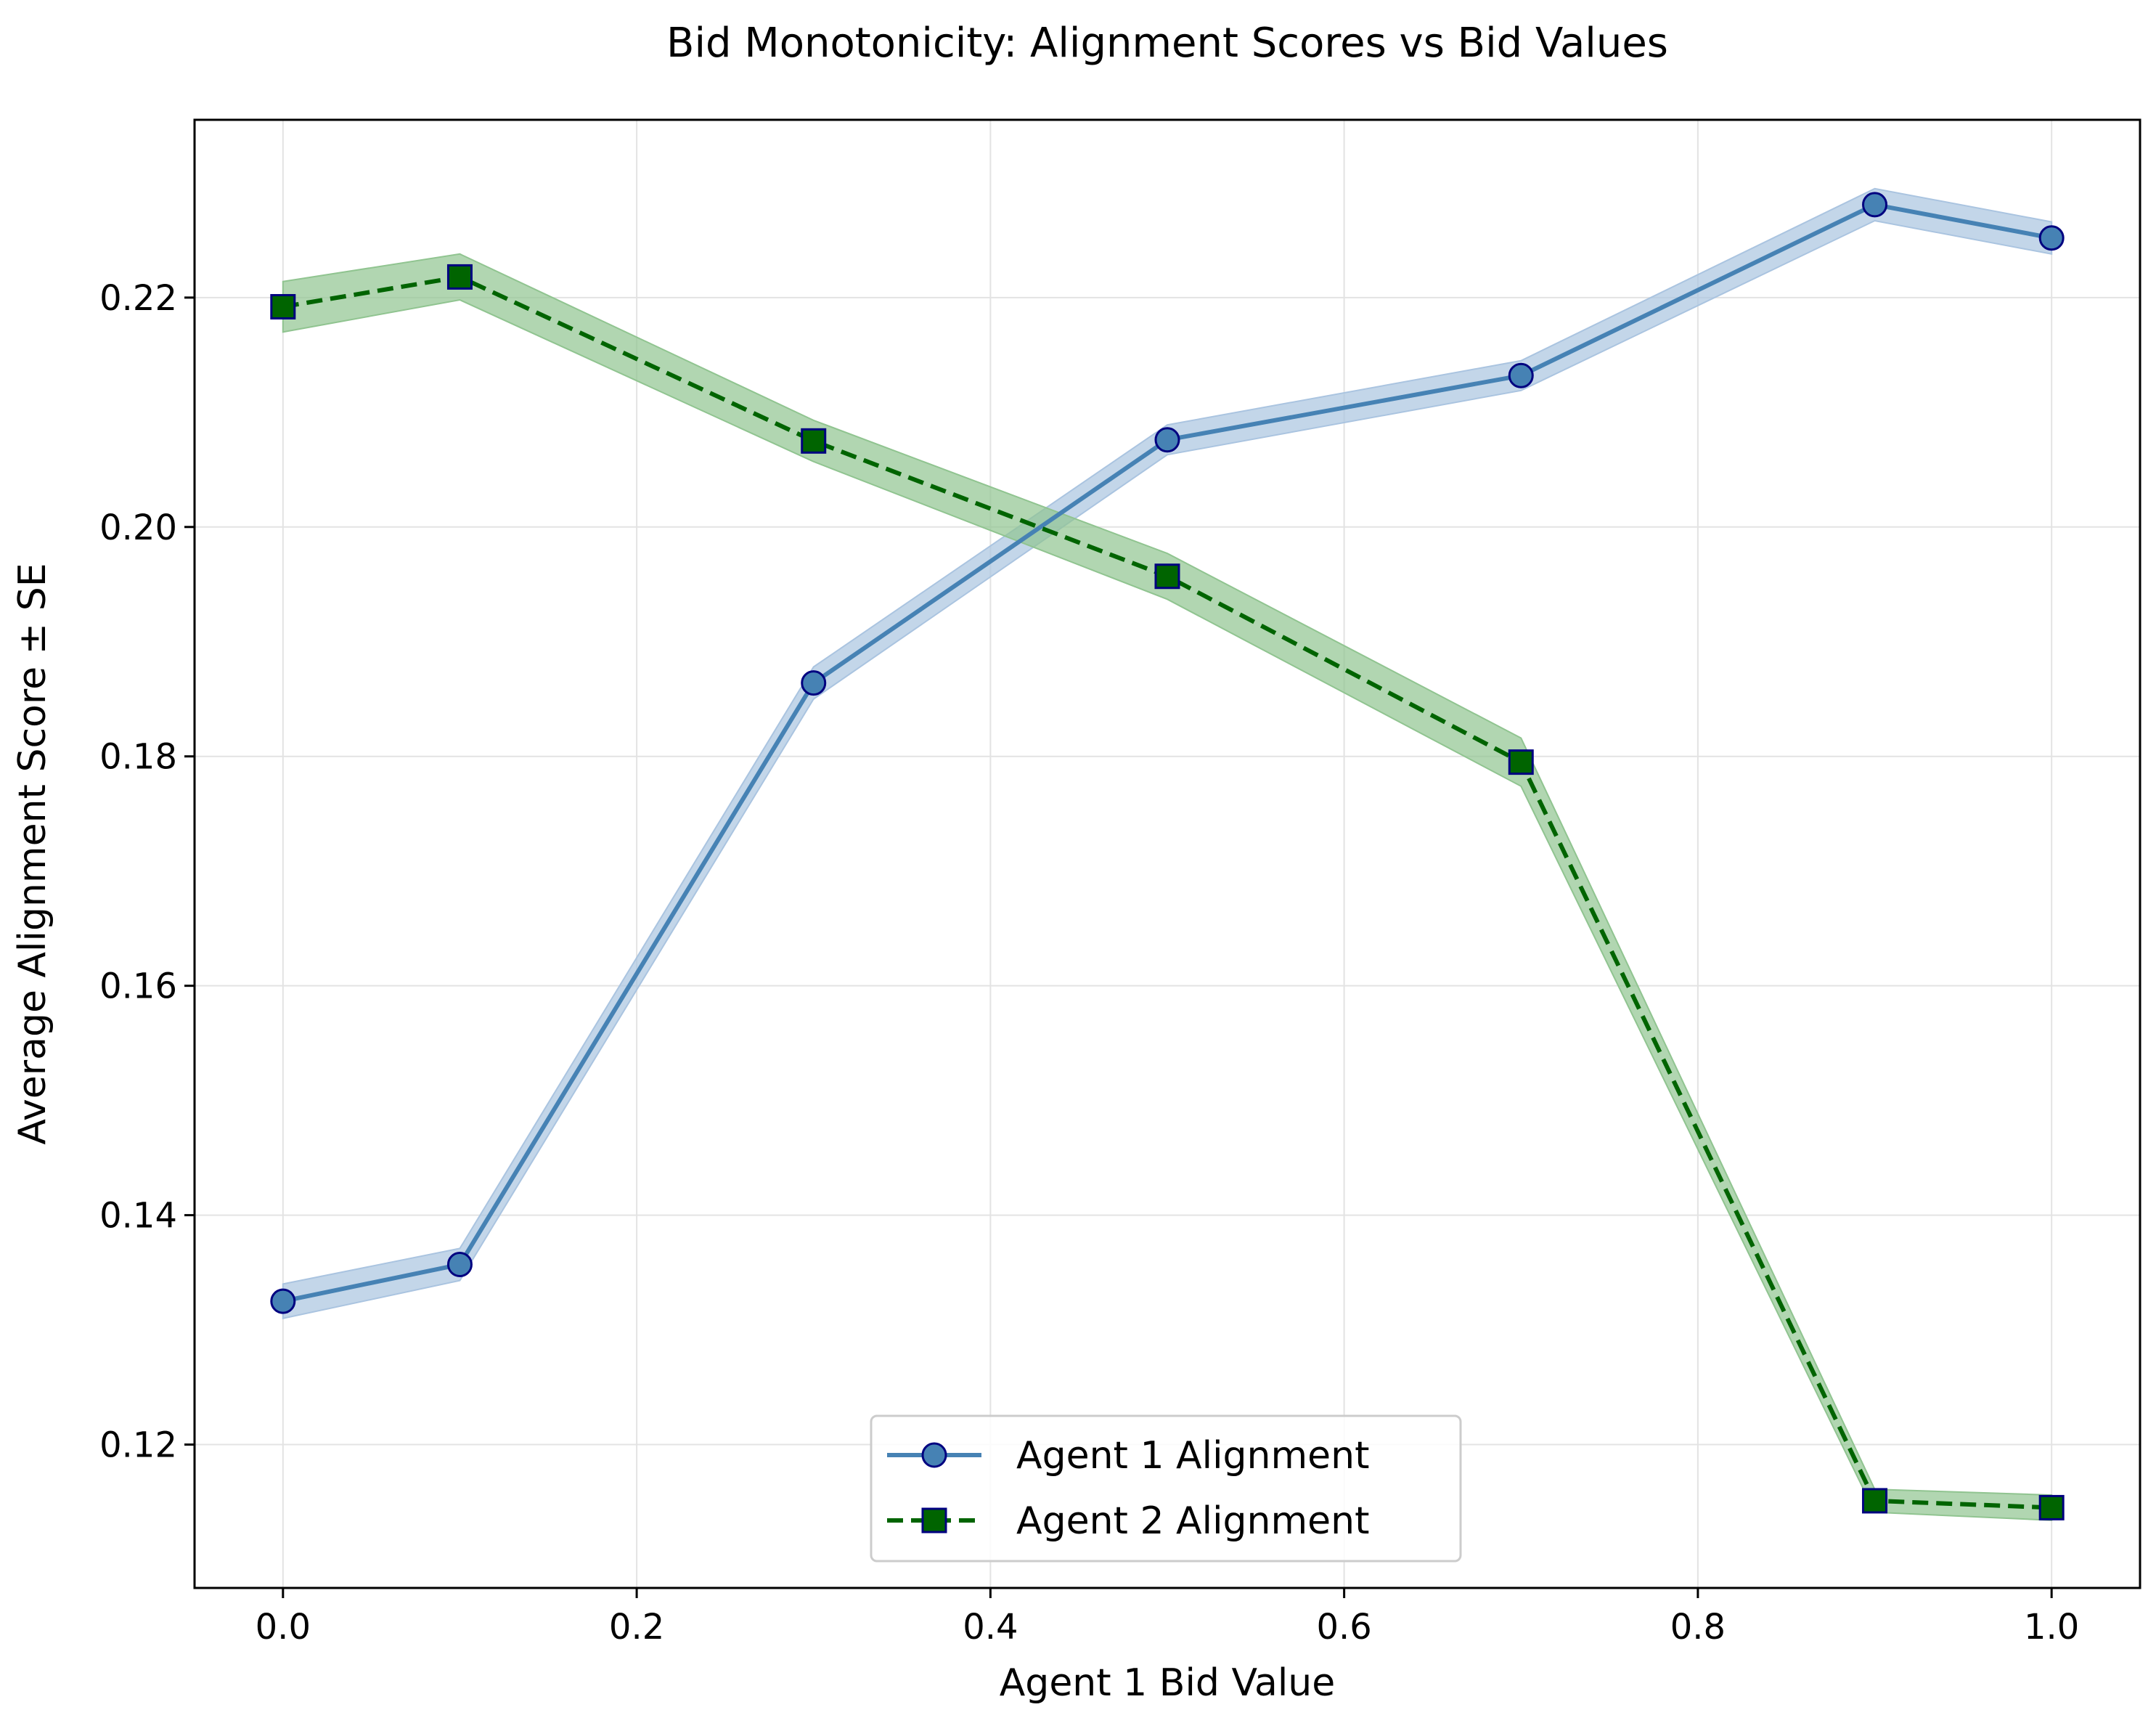 This screenshot has width=2156, height=1723. What do you see at coordinates (1344, 1627) in the screenshot?
I see `x-tick-label: 0.6` at bounding box center [1344, 1627].